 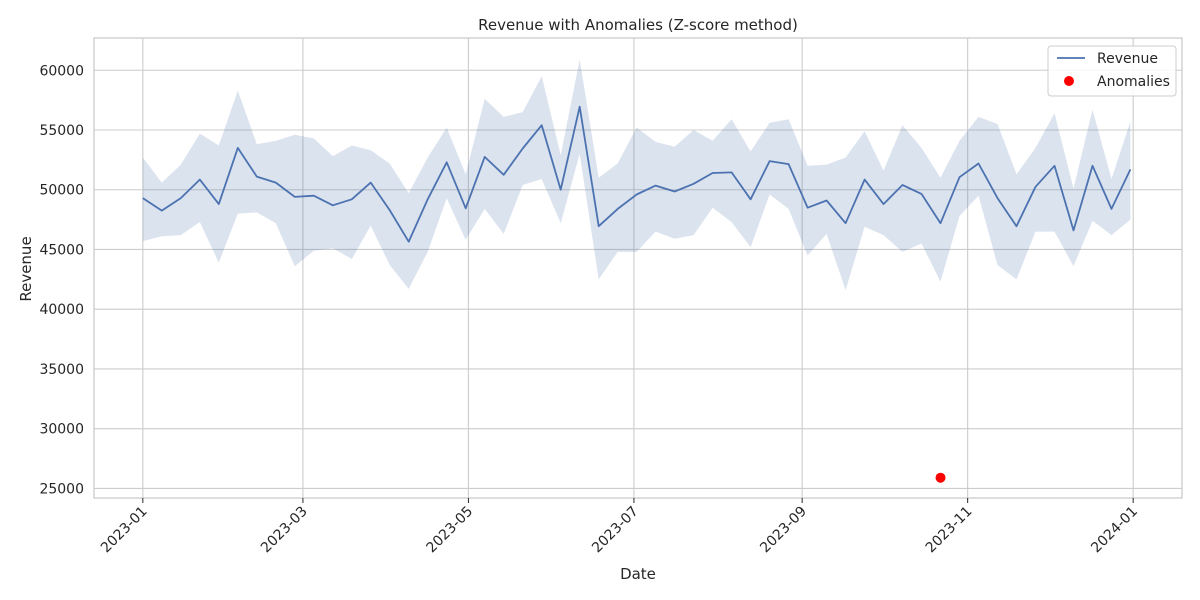 What do you see at coordinates (1069, 81) in the screenshot?
I see `legend-dot-swatch` at bounding box center [1069, 81].